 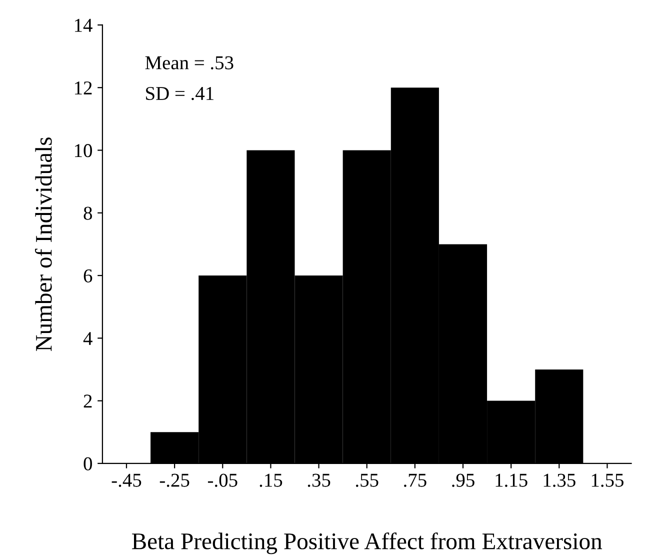 What do you see at coordinates (83, 151) in the screenshot?
I see `y-tick-label: 10` at bounding box center [83, 151].